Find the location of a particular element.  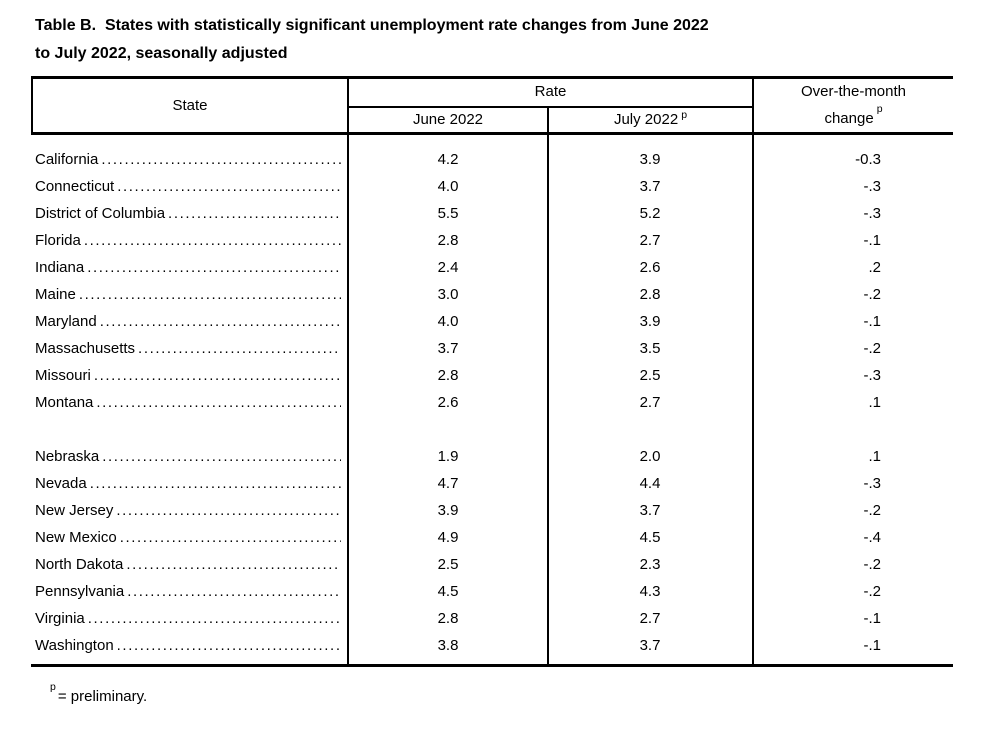

header-state: State is located at coordinates (190, 105).